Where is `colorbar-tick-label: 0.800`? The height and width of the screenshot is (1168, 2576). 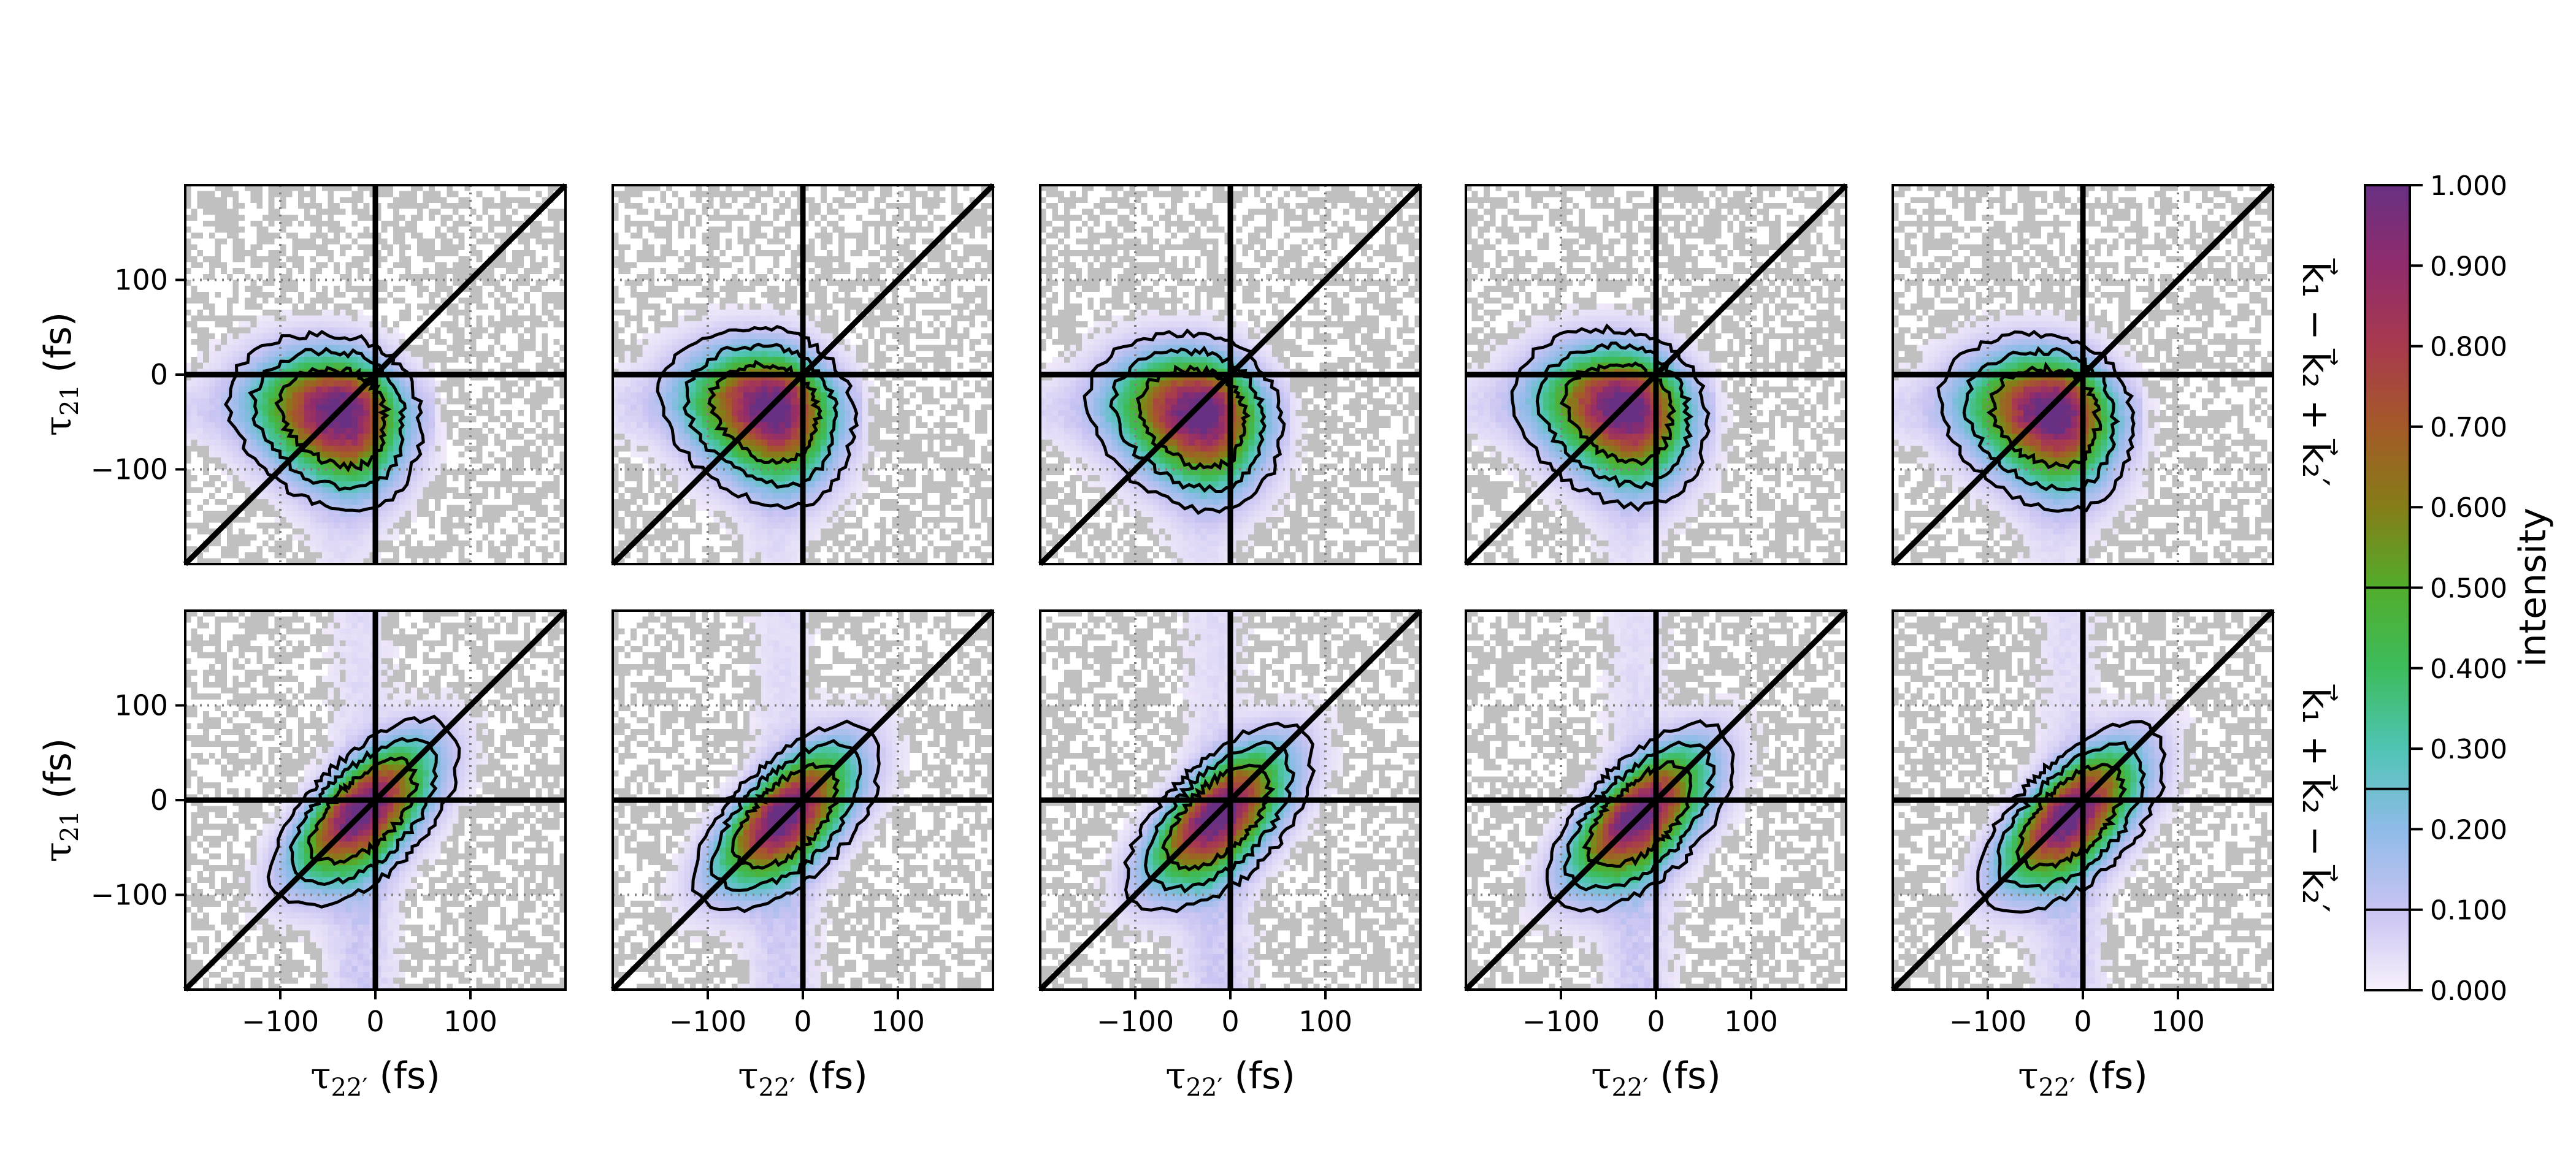 colorbar-tick-label: 0.800 is located at coordinates (2468, 347).